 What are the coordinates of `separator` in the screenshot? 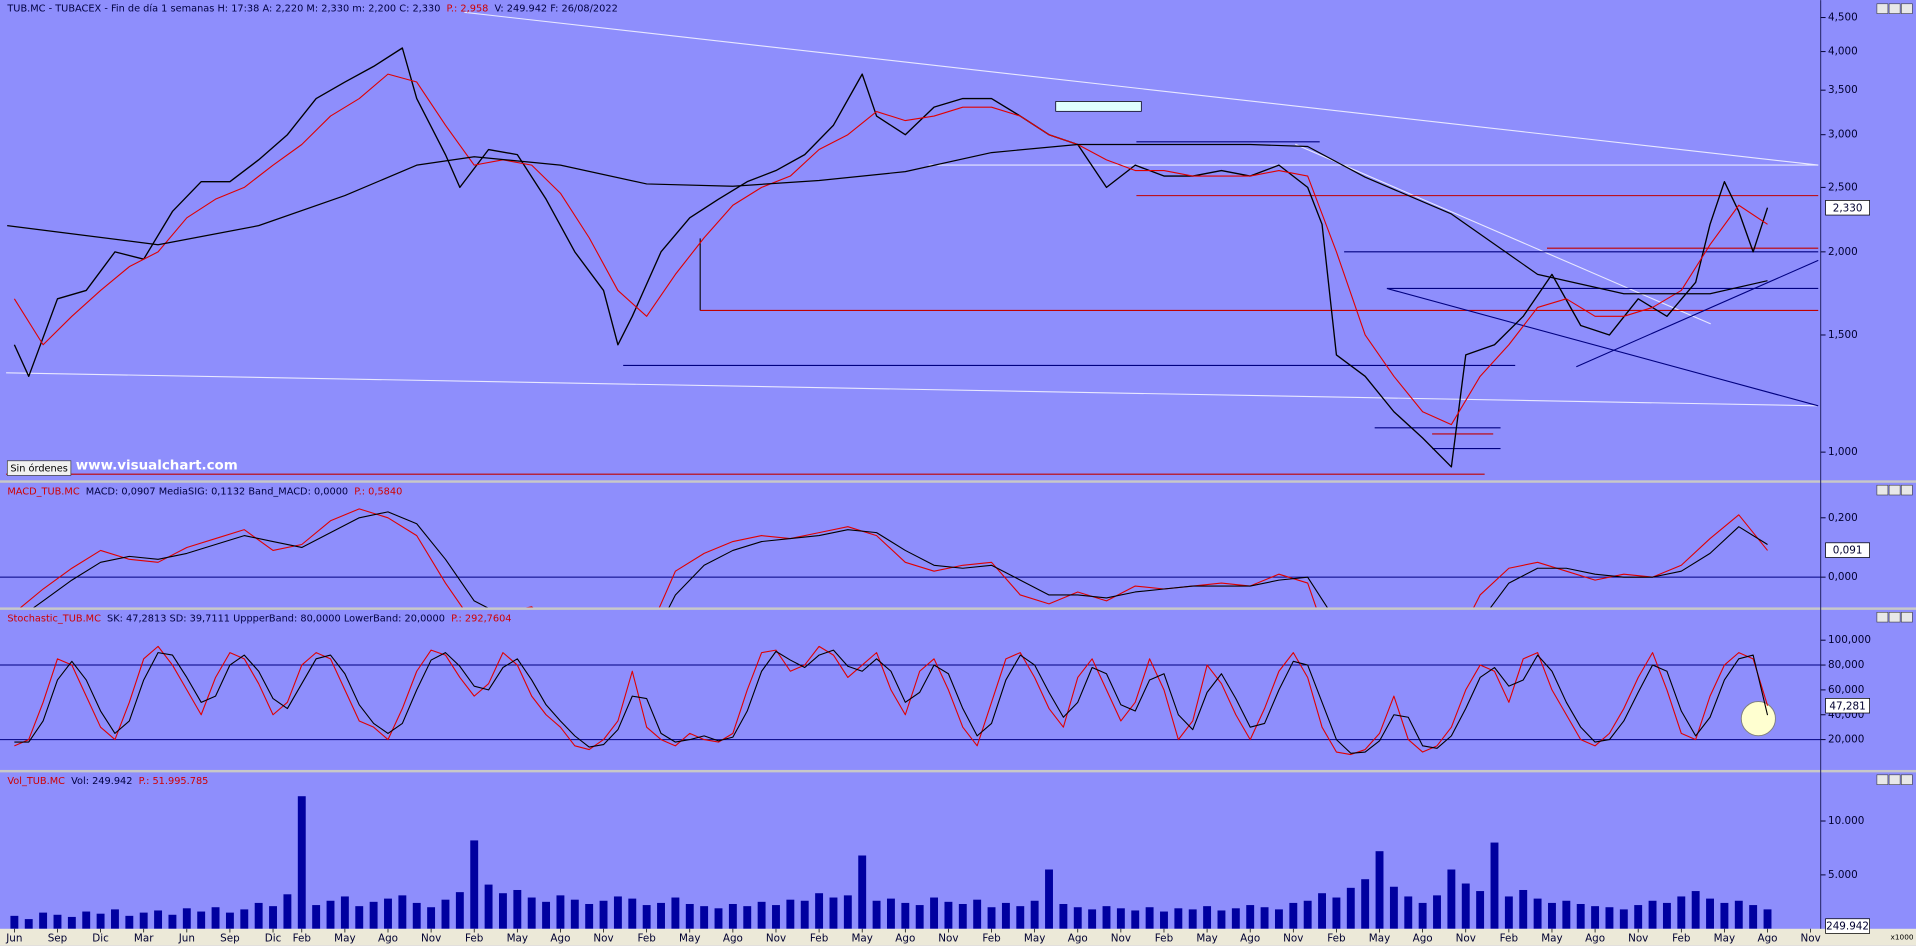 It's located at (958, 608).